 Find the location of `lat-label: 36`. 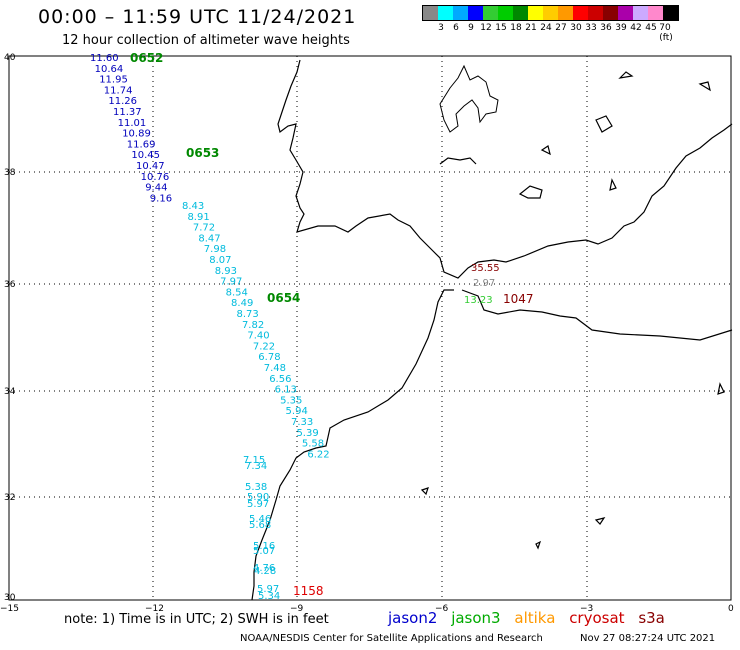

lat-label: 36 is located at coordinates (10, 285).